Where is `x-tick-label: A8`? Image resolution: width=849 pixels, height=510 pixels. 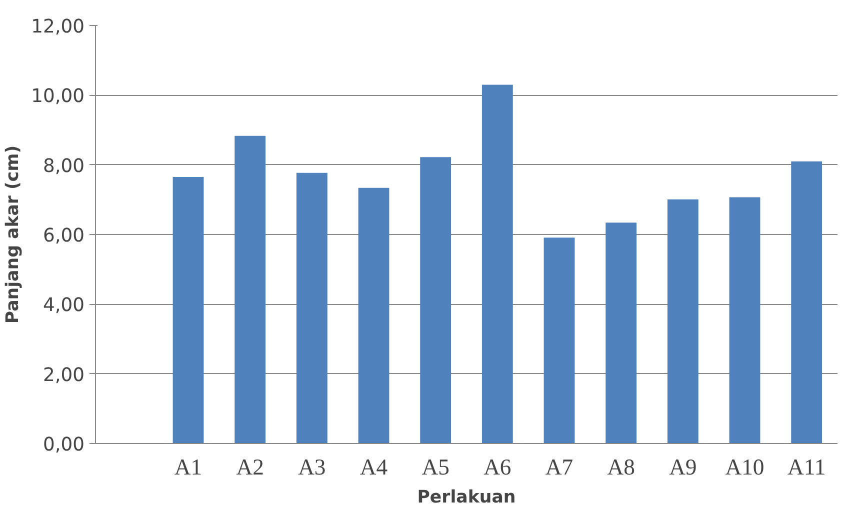 x-tick-label: A8 is located at coordinates (621, 467).